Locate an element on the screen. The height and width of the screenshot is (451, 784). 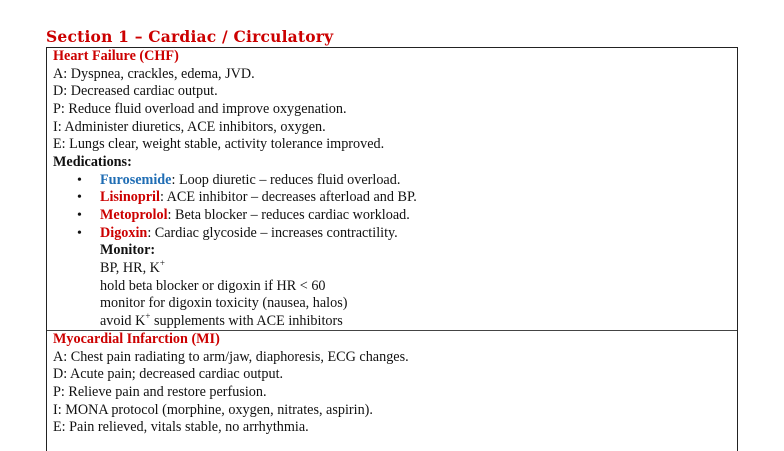
mi-planning: P: Relieve pain and restore perfusion. is located at coordinates (160, 391).